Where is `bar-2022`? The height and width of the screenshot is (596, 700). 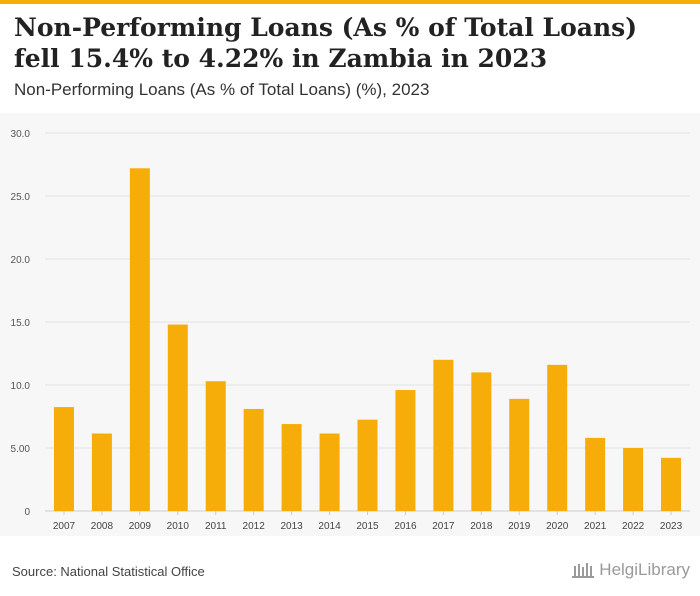 bar-2022 is located at coordinates (633, 479).